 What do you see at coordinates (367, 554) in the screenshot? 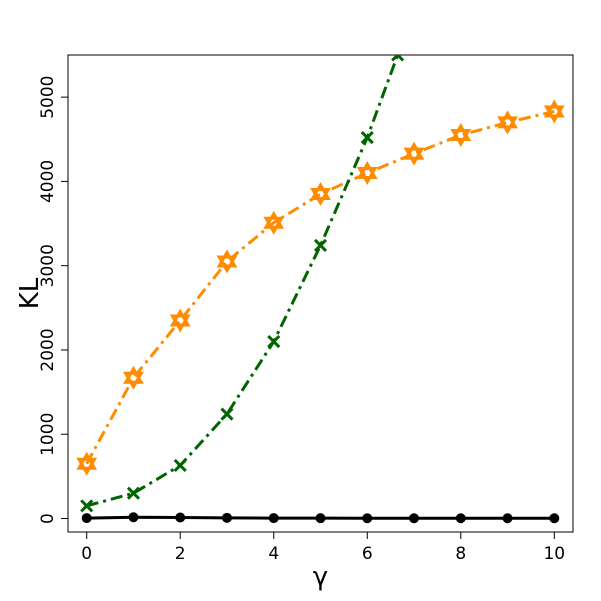
I see `x-tick-label: 6` at bounding box center [367, 554].